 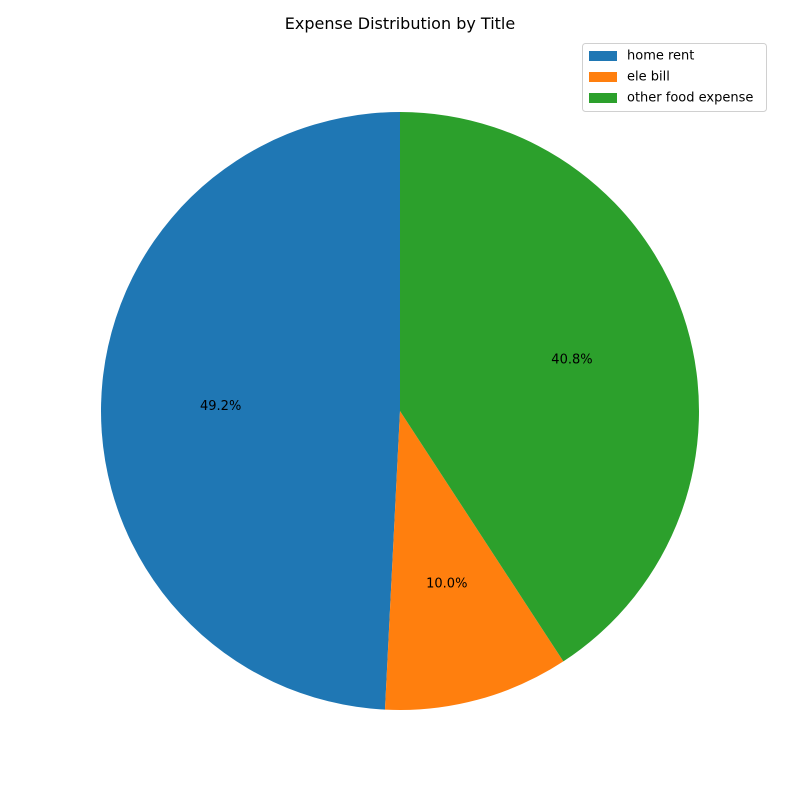 What do you see at coordinates (648, 77) in the screenshot?
I see `legend-label: ele bill` at bounding box center [648, 77].